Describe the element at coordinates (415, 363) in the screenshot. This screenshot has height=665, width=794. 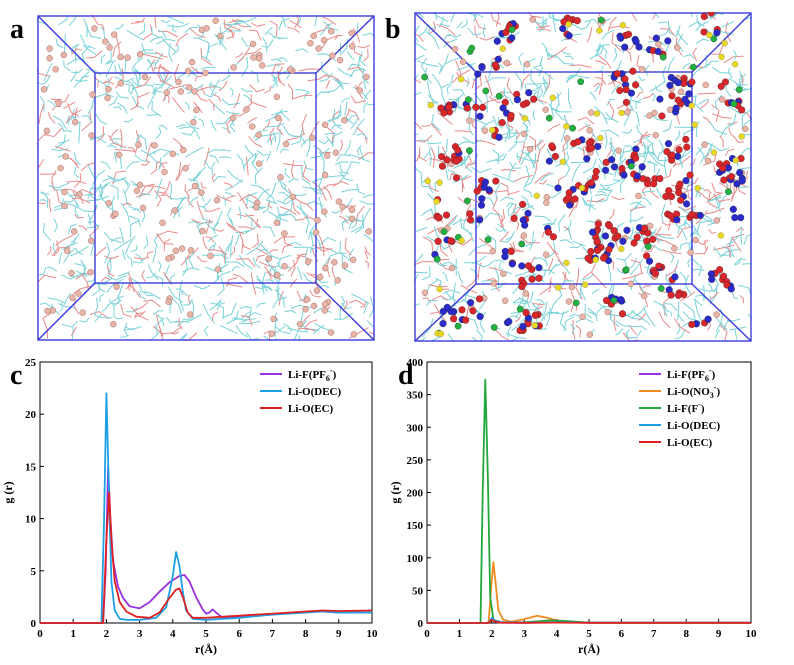
I see `y-tick-label: 400` at that location.